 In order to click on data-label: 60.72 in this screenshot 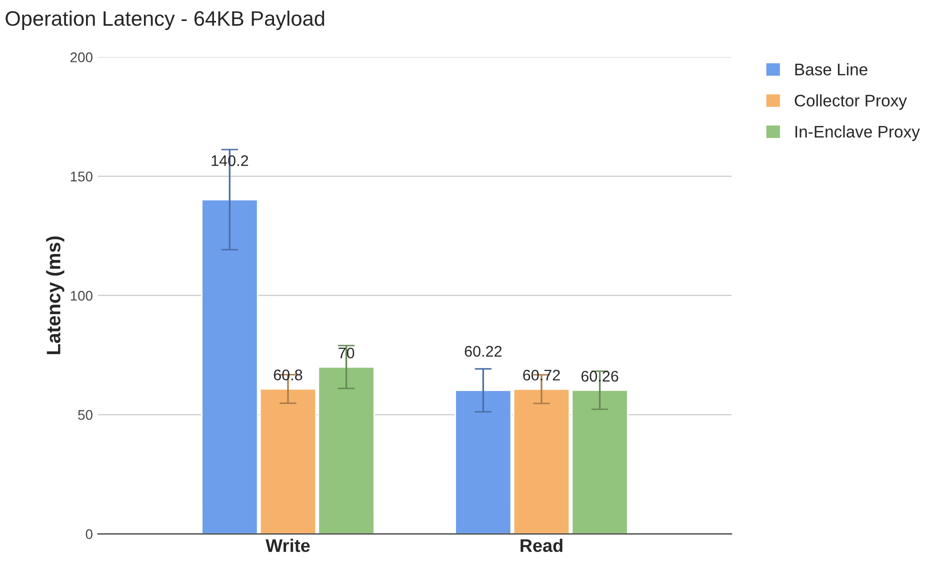, I will do `click(541, 375)`.